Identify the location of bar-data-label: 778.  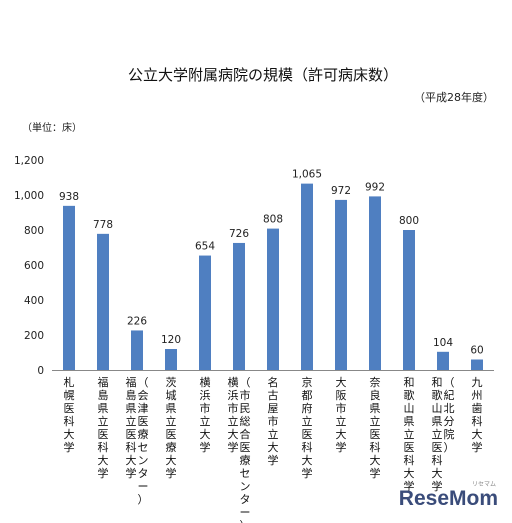
(103, 225).